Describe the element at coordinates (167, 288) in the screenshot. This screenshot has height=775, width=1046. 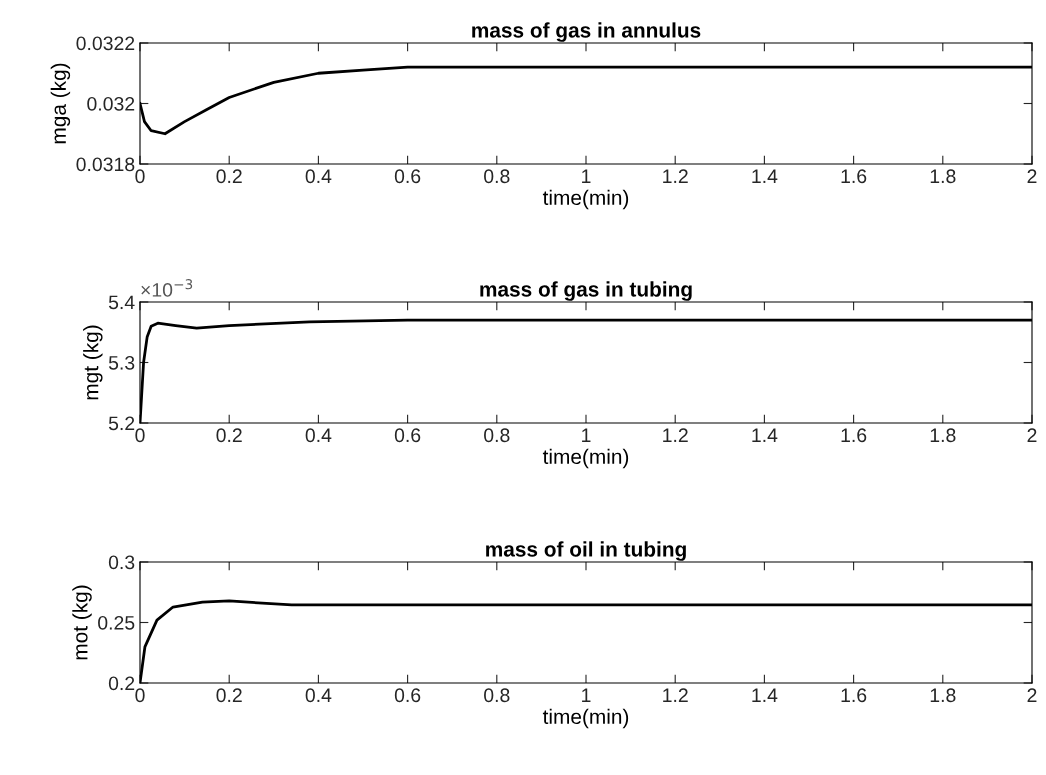
I see `text: ×10$^{−3}$` at that location.